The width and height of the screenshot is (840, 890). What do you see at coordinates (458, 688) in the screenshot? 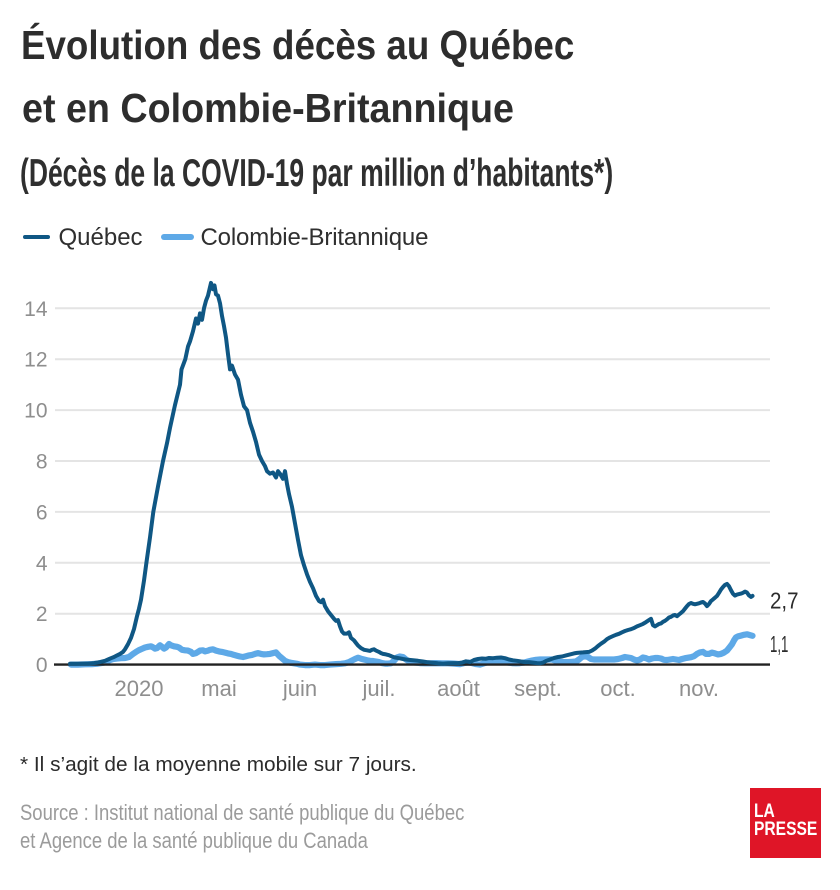
I see `svg-text: août` at bounding box center [458, 688].